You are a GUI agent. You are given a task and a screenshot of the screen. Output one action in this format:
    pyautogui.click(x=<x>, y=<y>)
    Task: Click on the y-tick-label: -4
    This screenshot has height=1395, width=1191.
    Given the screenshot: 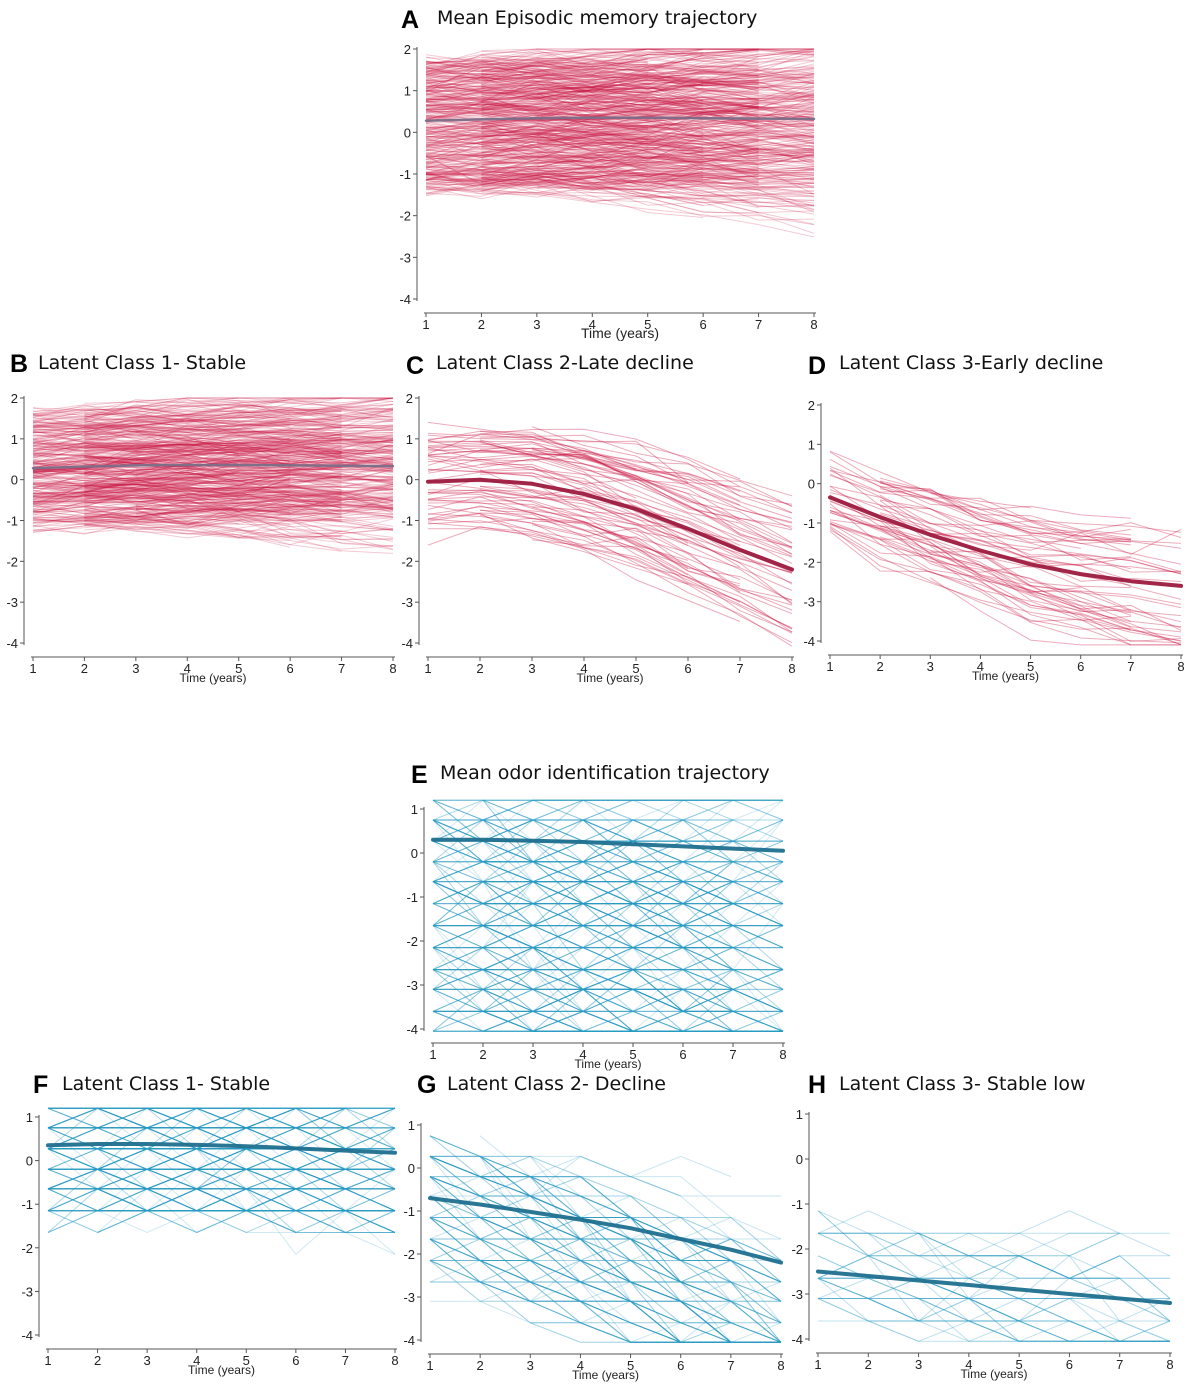 What is the action you would take?
    pyautogui.click(x=809, y=641)
    